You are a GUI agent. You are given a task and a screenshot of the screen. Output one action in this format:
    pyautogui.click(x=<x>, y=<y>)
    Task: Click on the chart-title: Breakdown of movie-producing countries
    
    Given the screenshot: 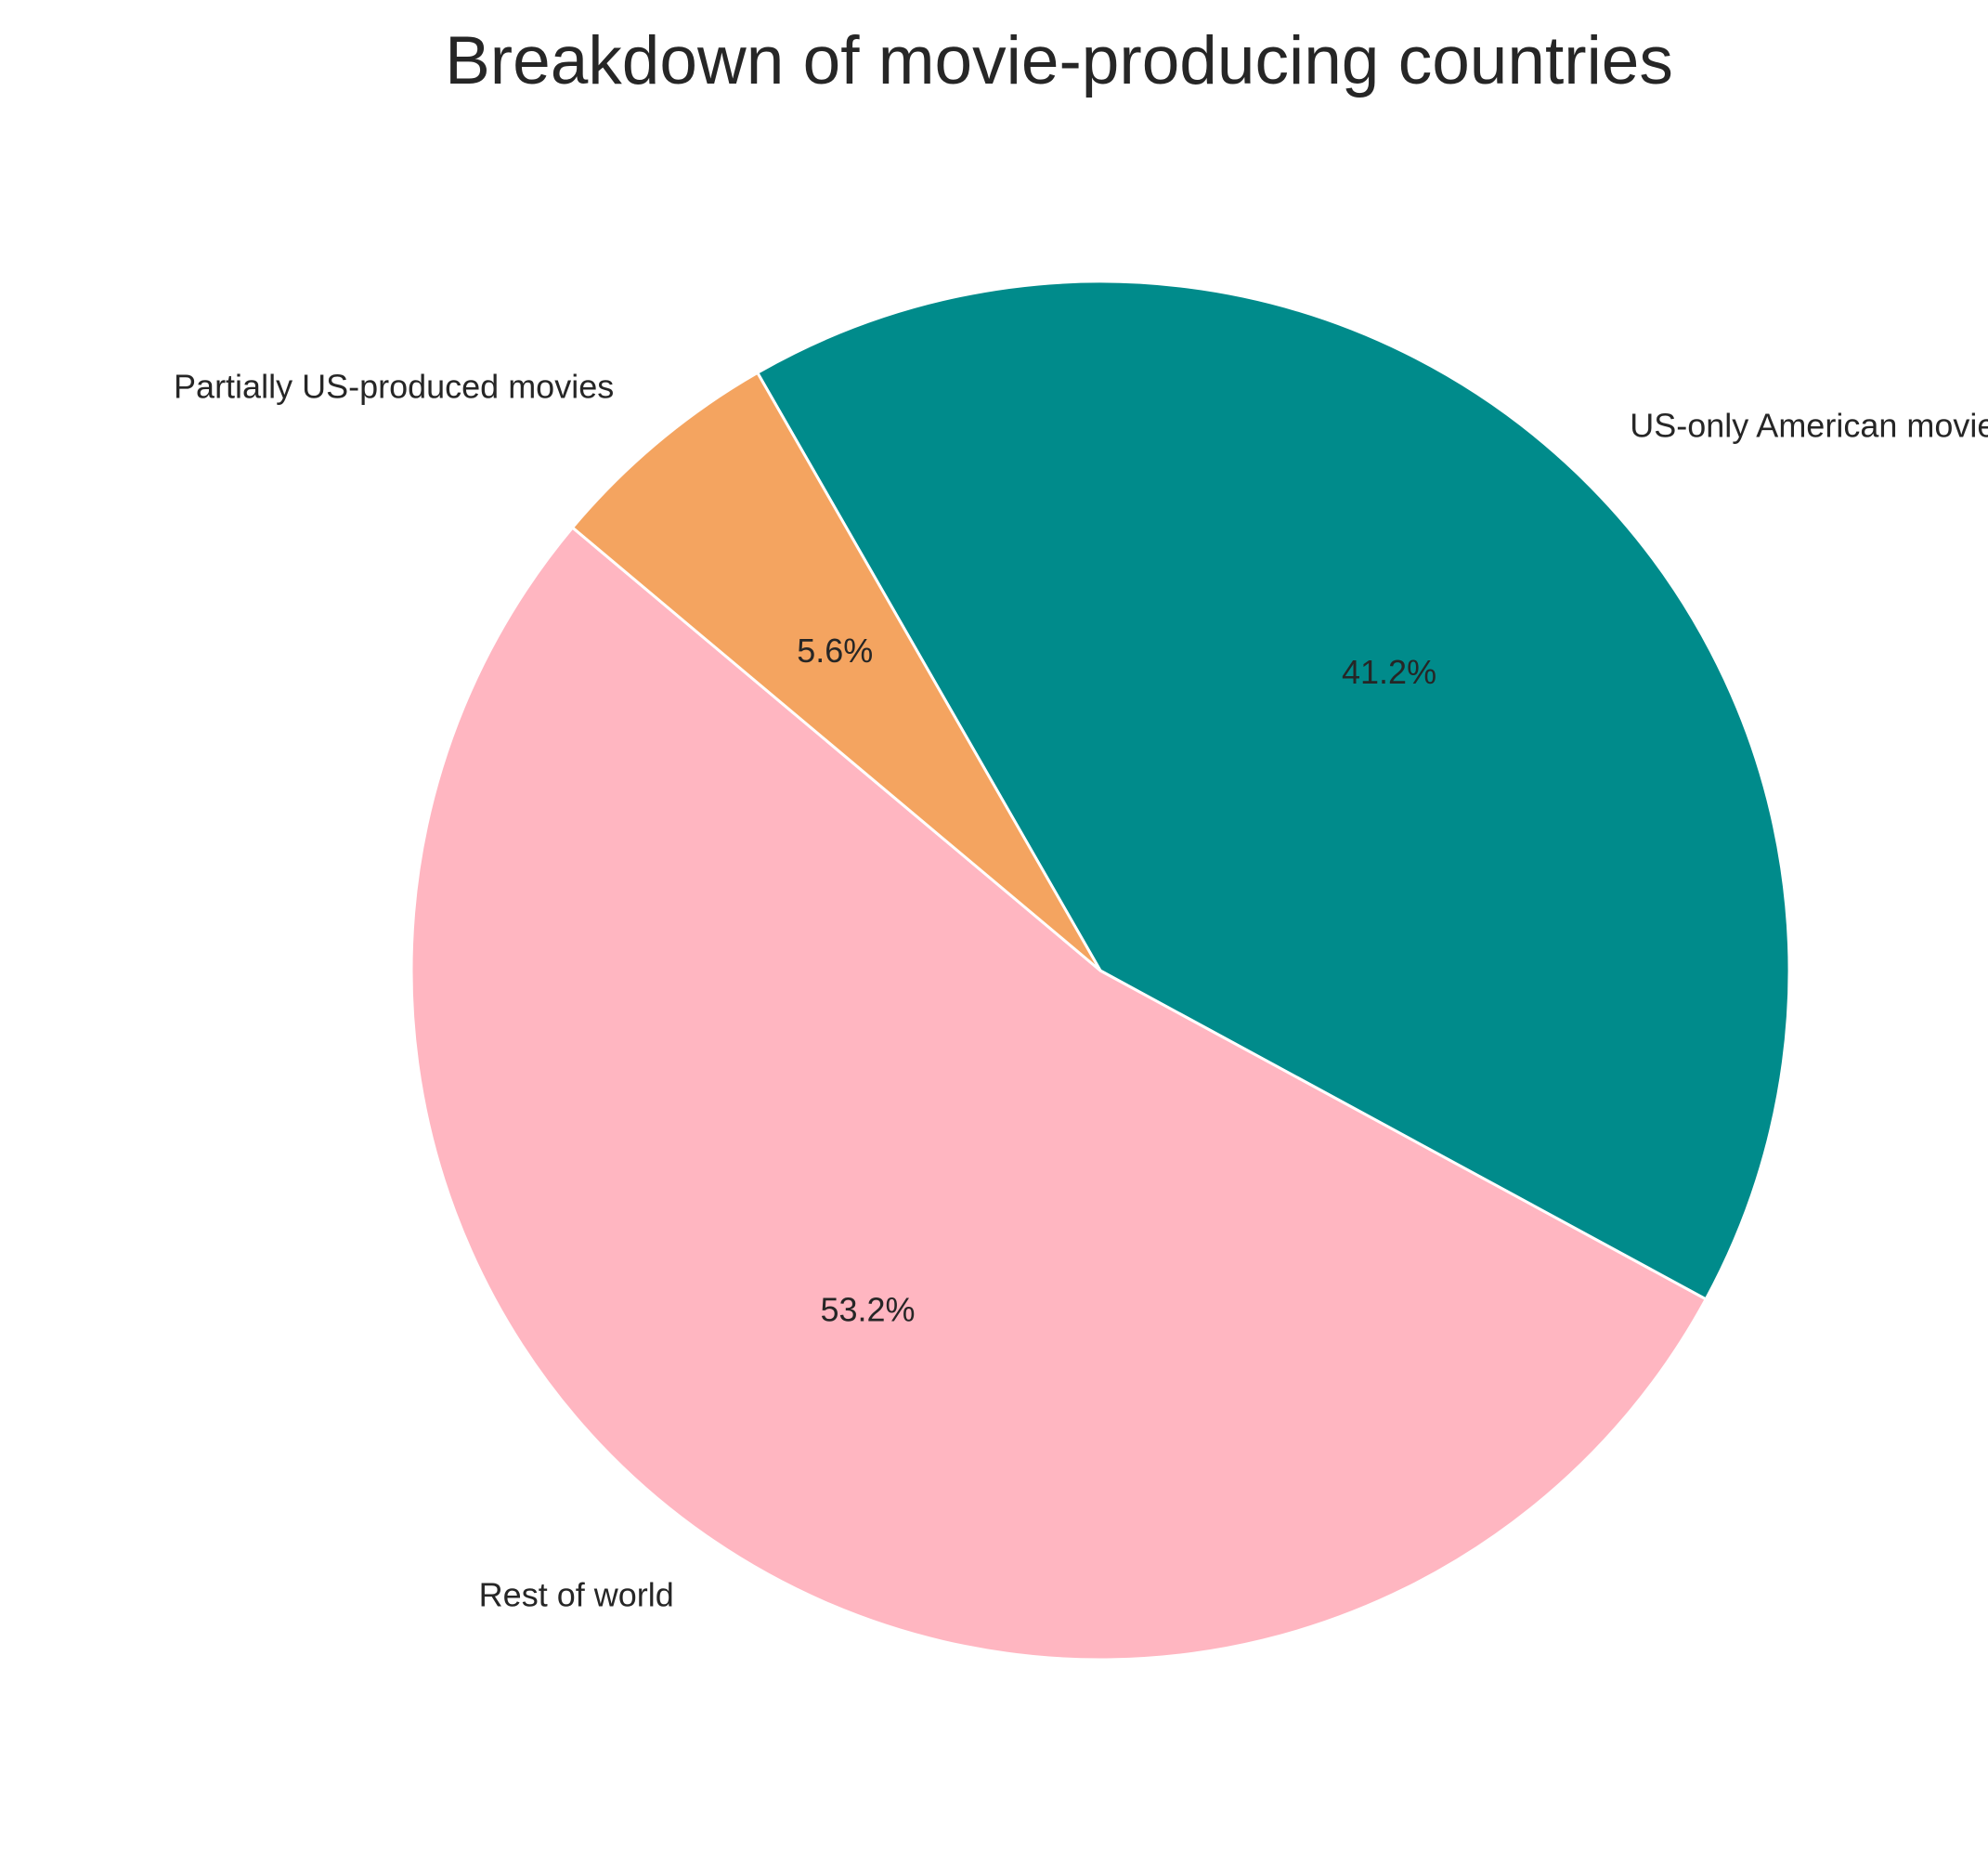 What is the action you would take?
    pyautogui.click(x=1059, y=60)
    